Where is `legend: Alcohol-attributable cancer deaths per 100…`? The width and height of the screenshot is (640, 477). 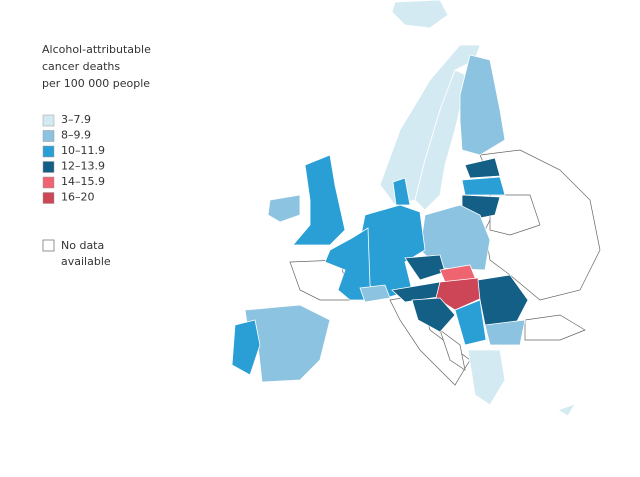
legend: Alcohol-attributable cancer deaths per 100… is located at coordinates (96, 155).